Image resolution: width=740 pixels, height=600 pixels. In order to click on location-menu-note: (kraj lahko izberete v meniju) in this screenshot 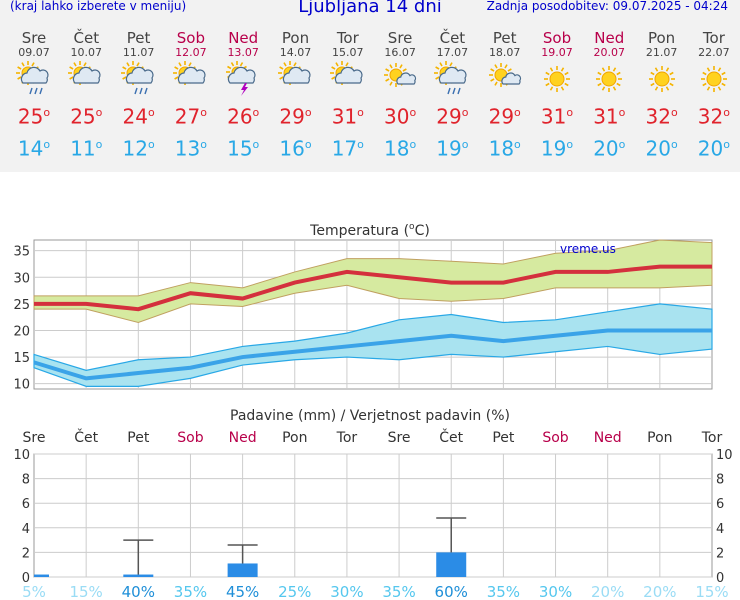, I will do `click(98, 6)`.